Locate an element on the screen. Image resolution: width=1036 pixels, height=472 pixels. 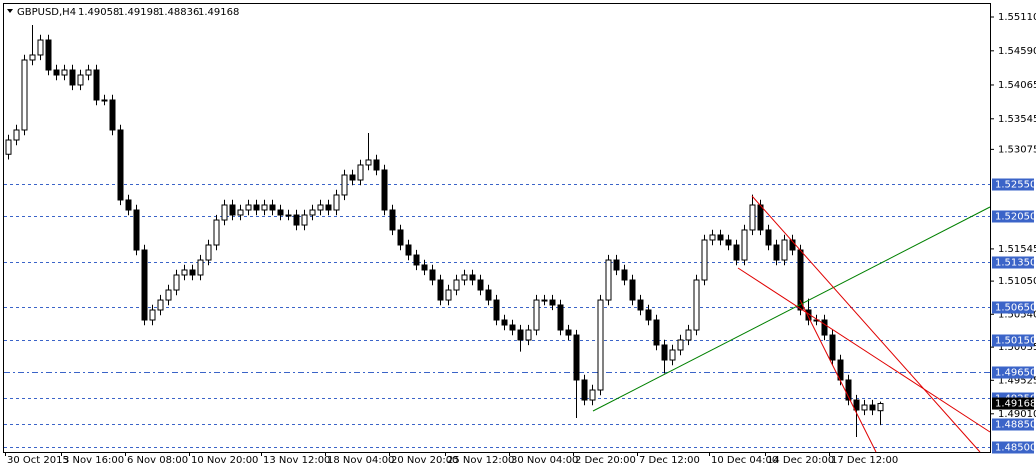
level-label: 1.48500 is located at coordinates (1015, 448).